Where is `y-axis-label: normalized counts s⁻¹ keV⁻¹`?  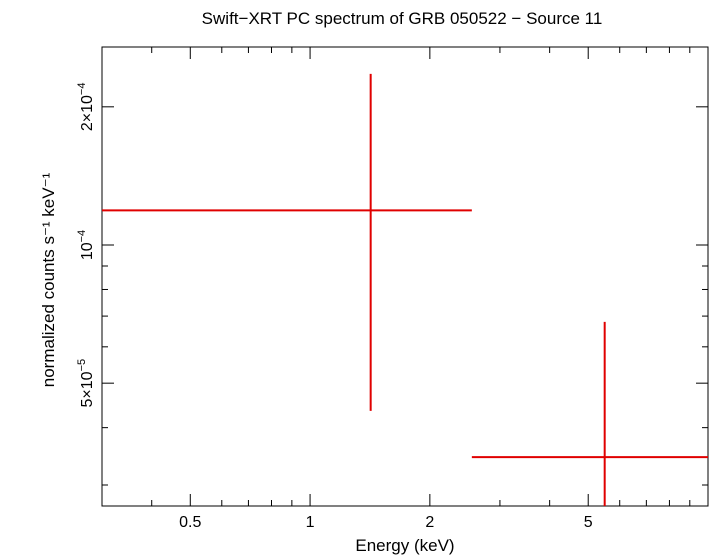
y-axis-label: normalized counts s⁻¹ keV⁻¹ is located at coordinates (48, 279).